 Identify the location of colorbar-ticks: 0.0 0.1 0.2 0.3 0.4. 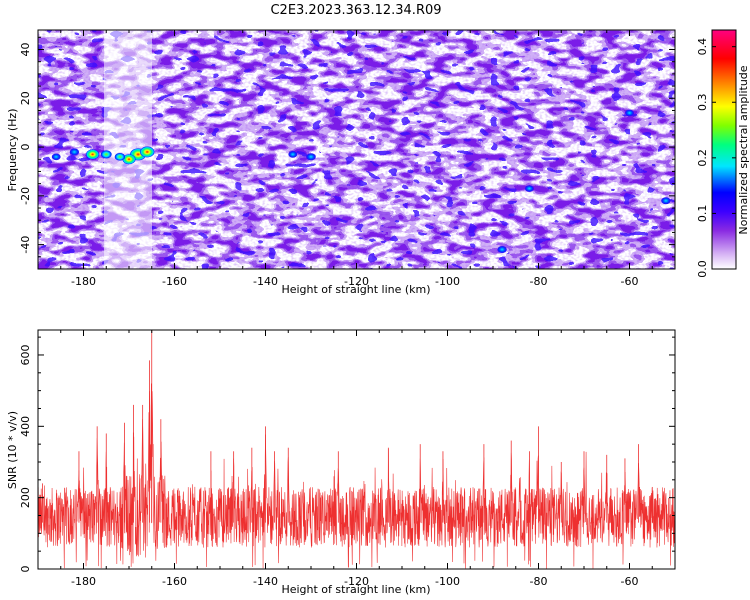
(716, 158).